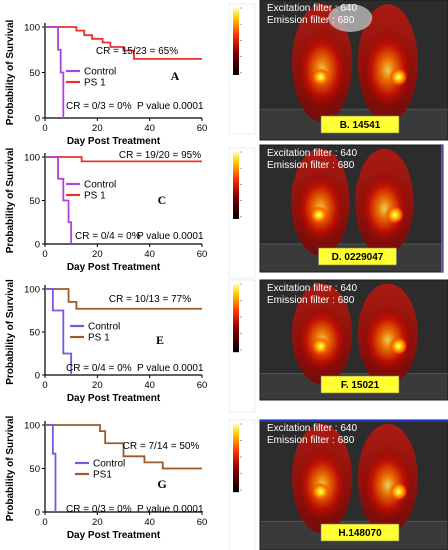 The image size is (448, 550). What do you see at coordinates (161, 446) in the screenshot?
I see `cr-annotation: CR = 7/14 = 50%` at bounding box center [161, 446].